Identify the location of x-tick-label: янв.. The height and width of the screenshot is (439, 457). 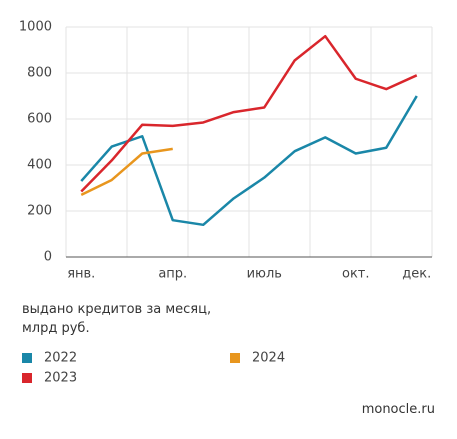
(81, 274).